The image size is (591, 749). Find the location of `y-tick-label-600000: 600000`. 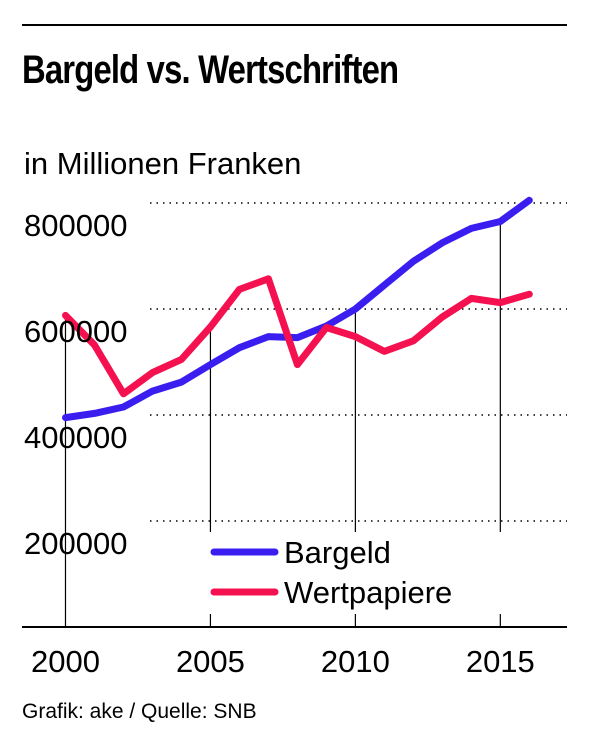

y-tick-label-600000: 600000 is located at coordinates (75, 331).